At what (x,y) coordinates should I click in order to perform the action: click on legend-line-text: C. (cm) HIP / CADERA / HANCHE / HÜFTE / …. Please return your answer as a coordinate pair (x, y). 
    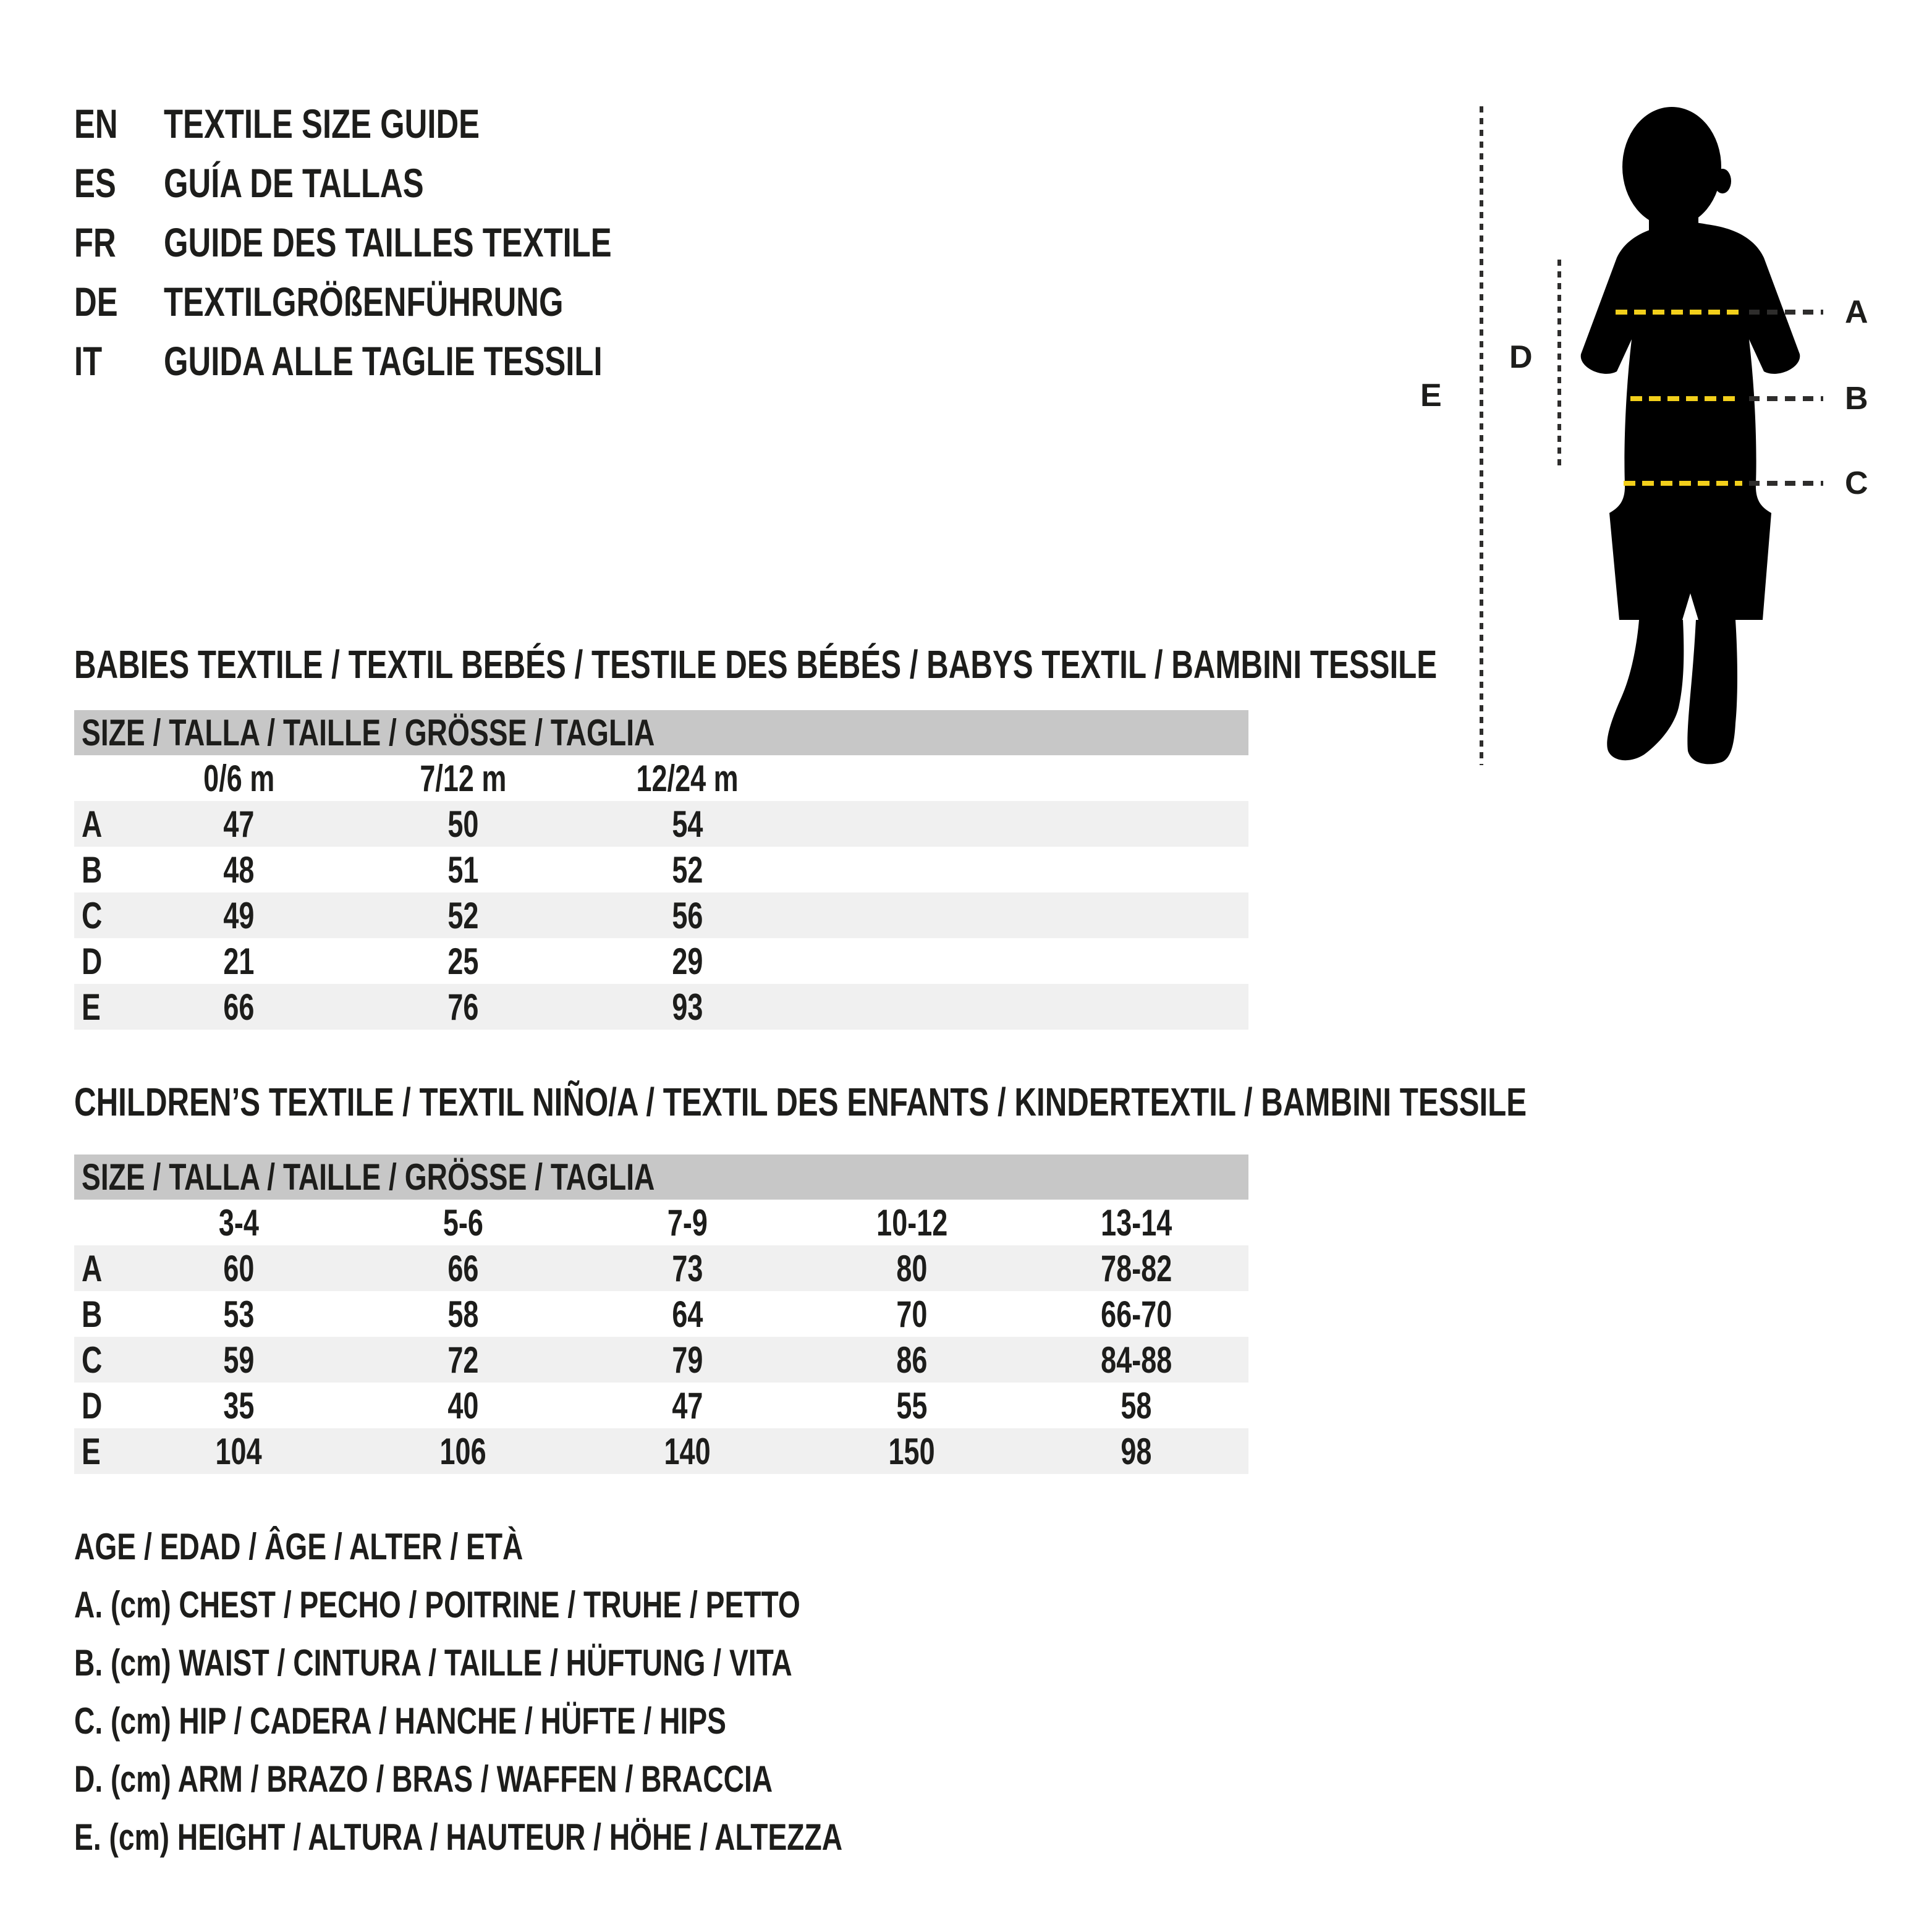
    Looking at the image, I should click on (400, 1721).